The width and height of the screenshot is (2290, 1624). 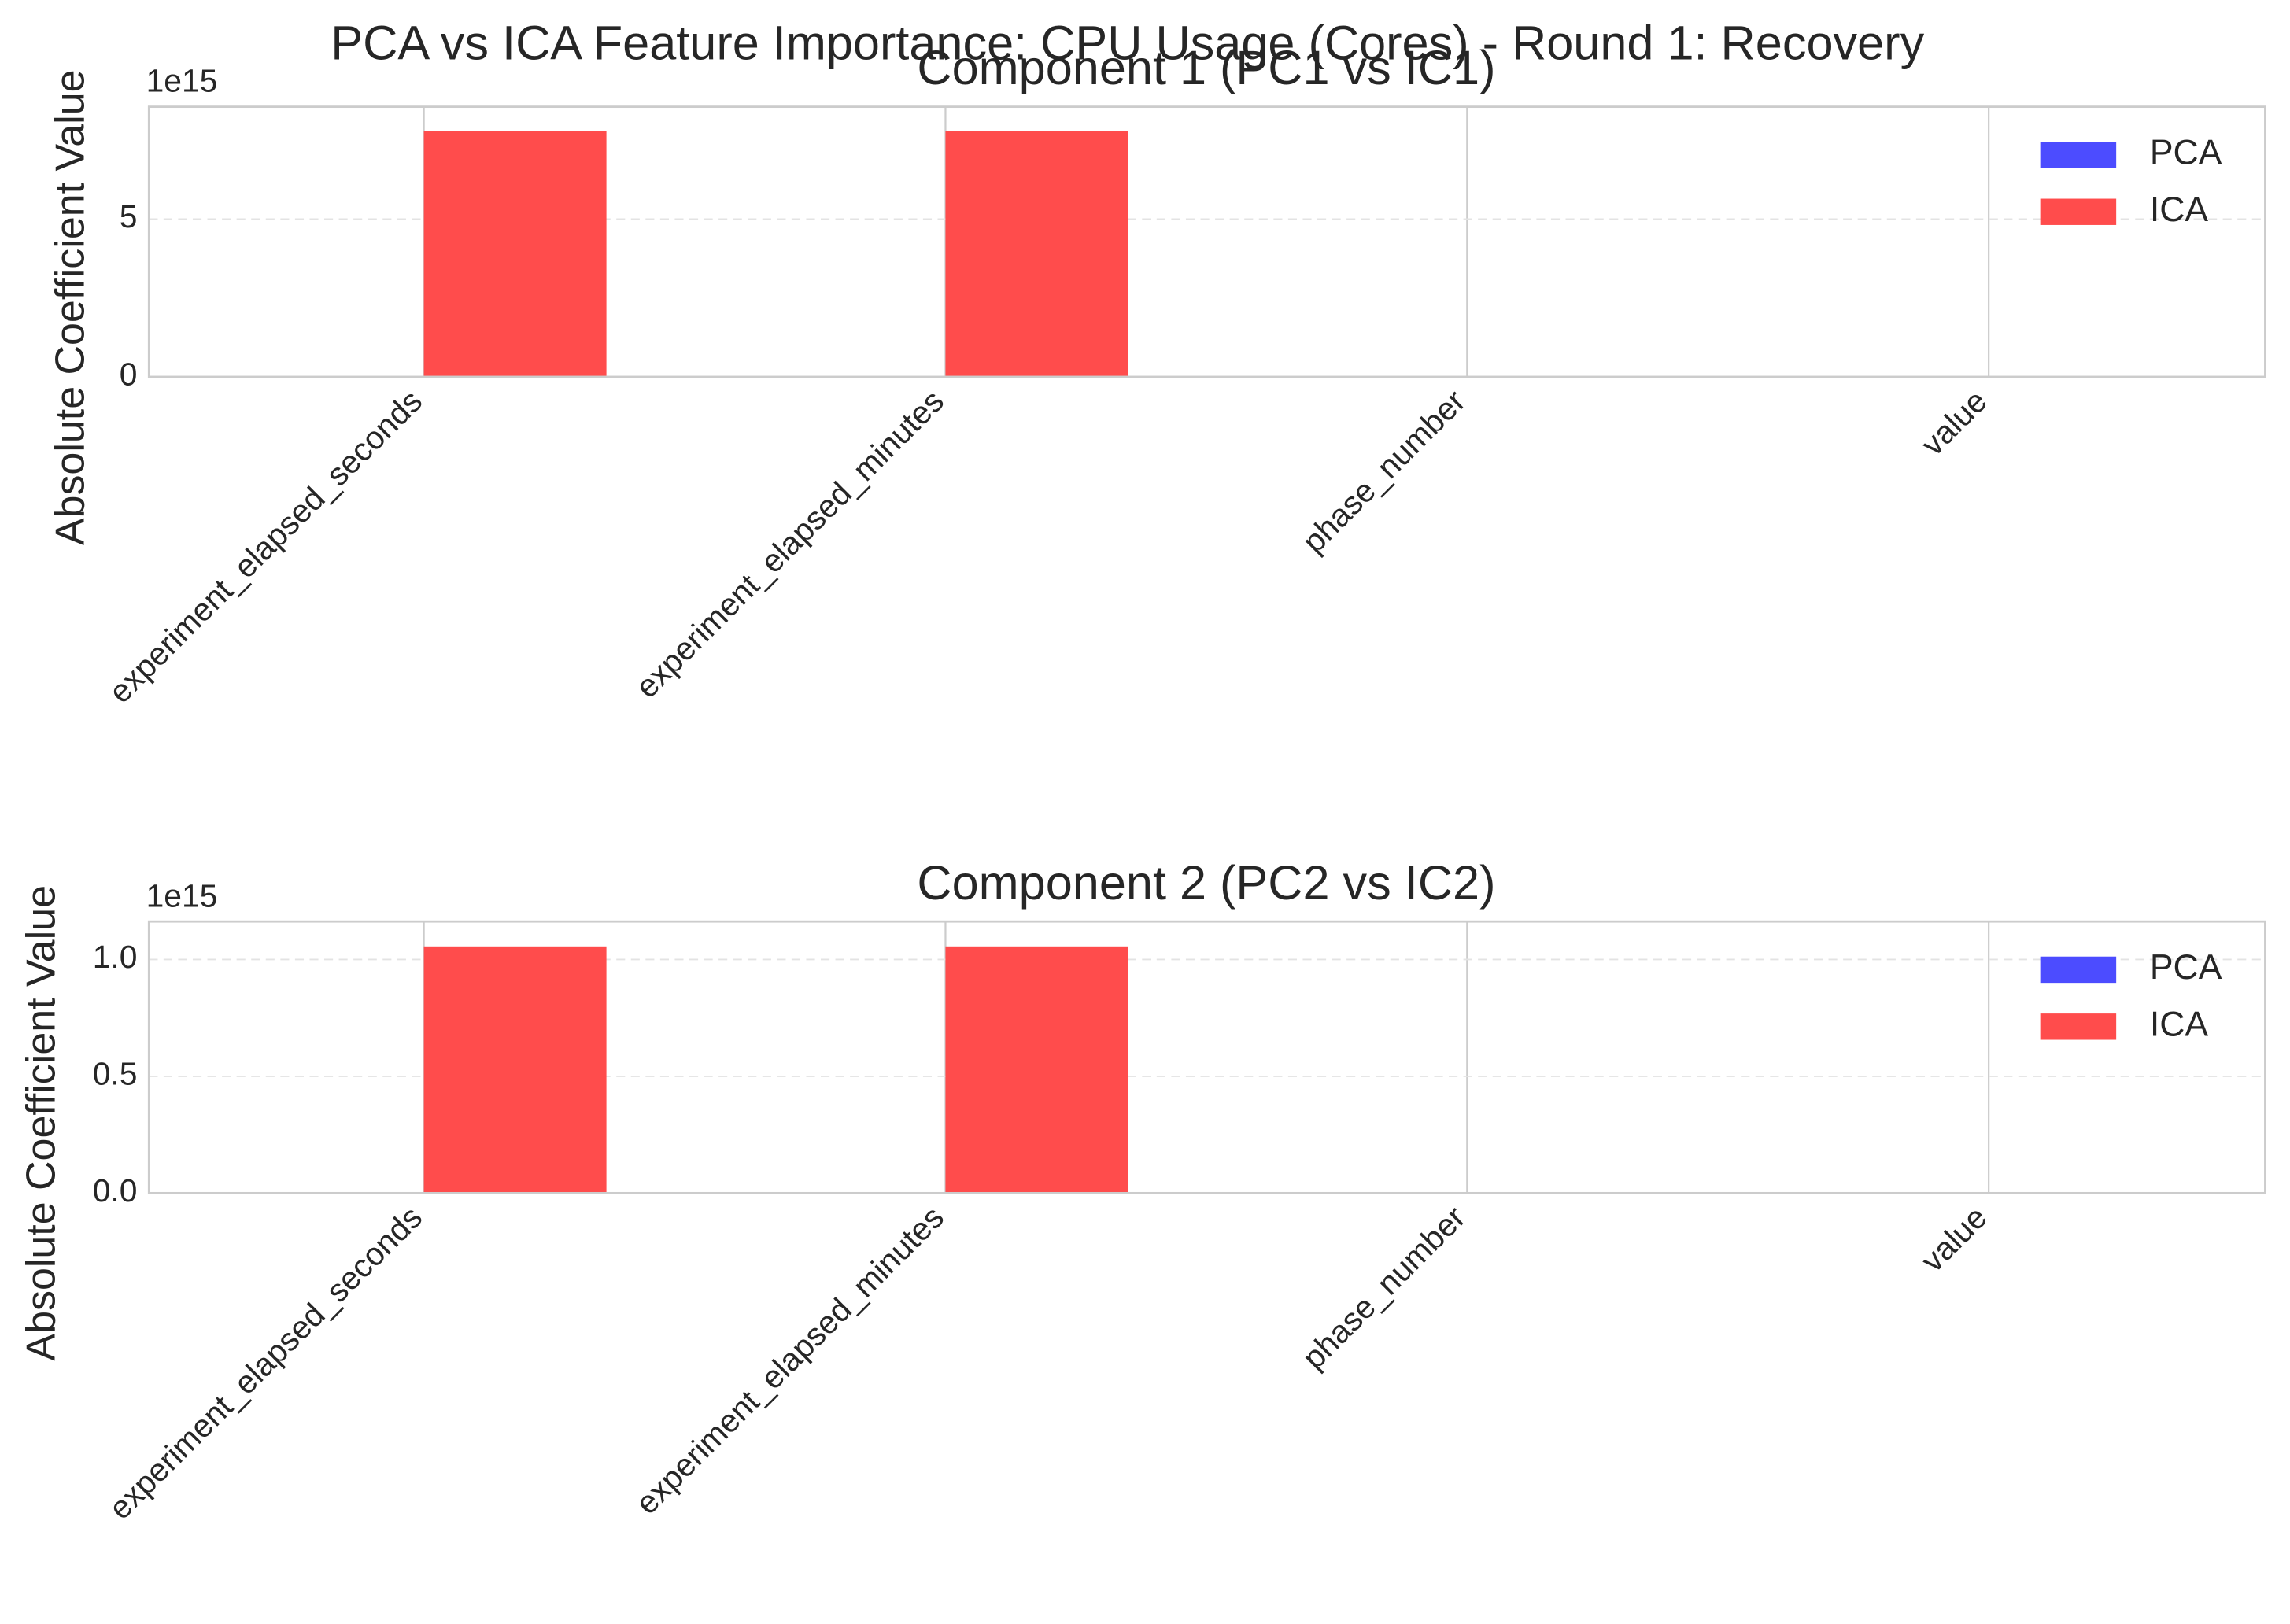 What do you see at coordinates (1206, 883) in the screenshot?
I see `subplot-title: Component 2 (PC2 vs IC2)` at bounding box center [1206, 883].